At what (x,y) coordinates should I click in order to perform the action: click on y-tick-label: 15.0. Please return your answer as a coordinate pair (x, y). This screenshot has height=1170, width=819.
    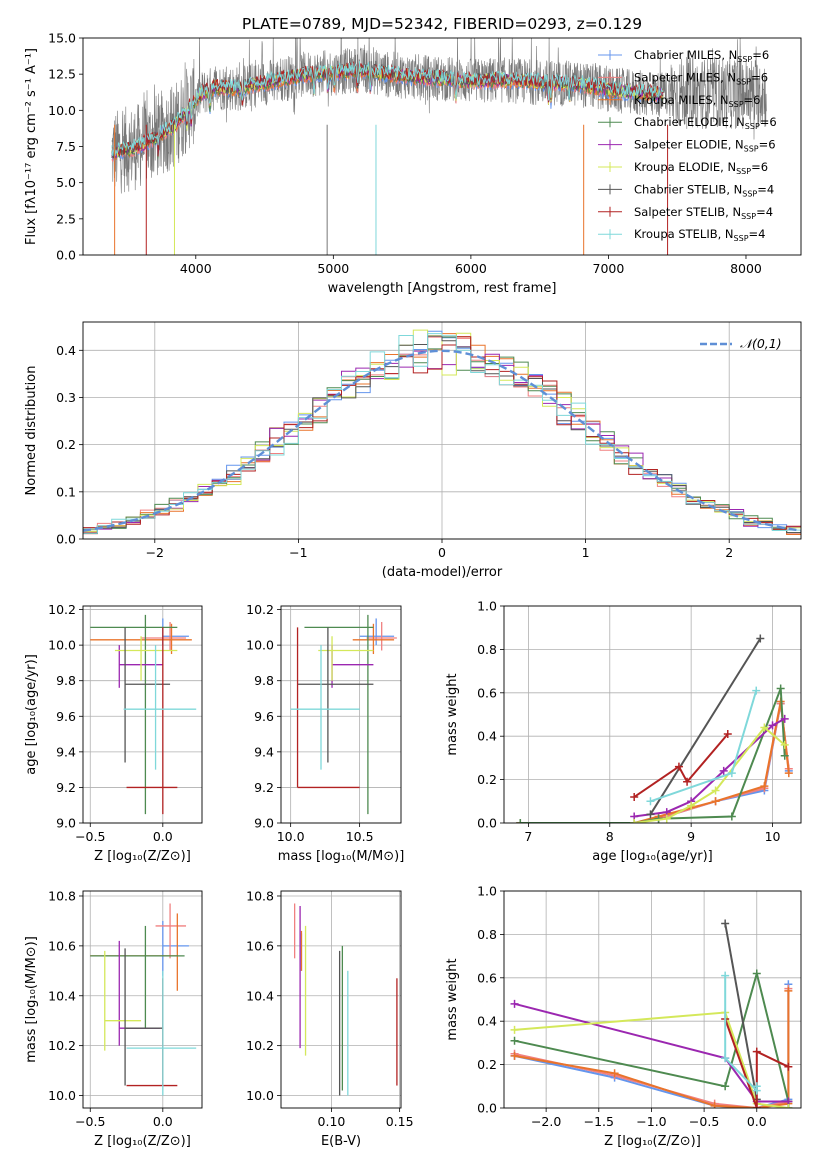
    Looking at the image, I should click on (62, 38).